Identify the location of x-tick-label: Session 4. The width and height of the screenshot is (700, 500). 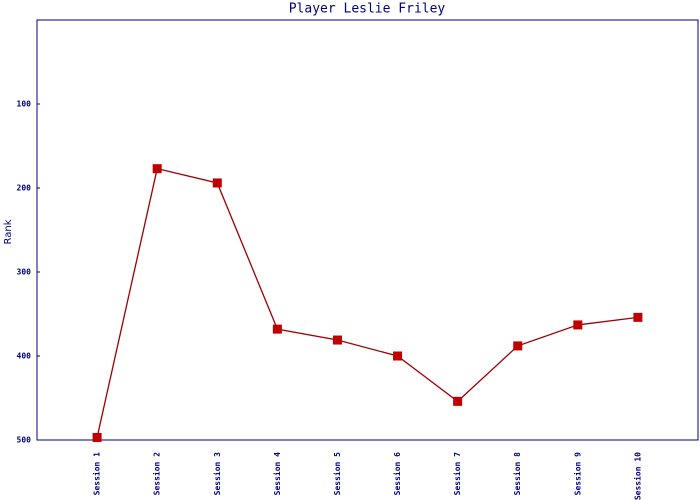
(277, 474).